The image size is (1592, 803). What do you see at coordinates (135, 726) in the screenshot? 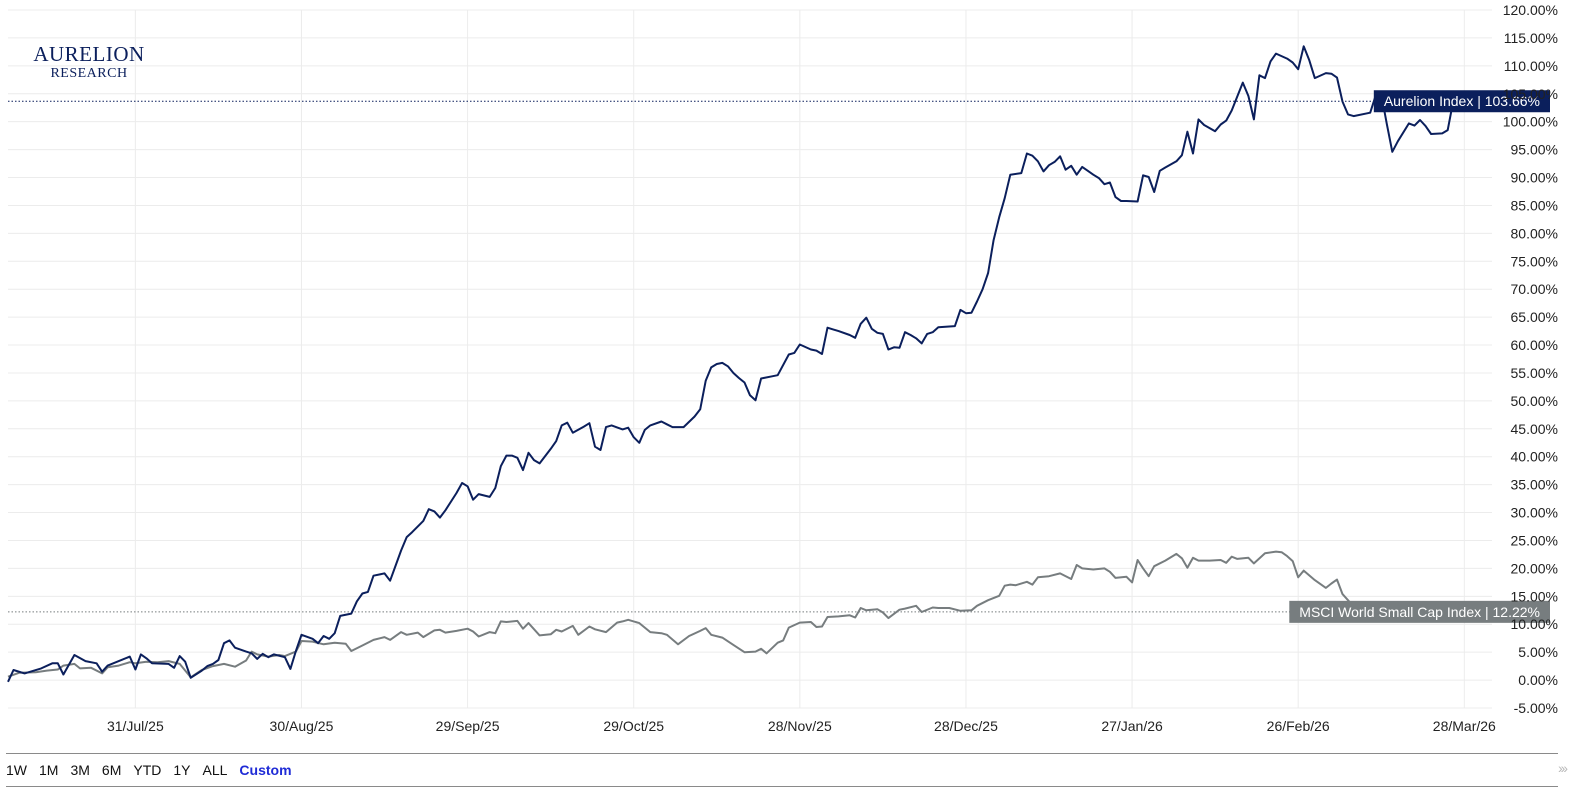
I see `x-tick-label: 31/Jul/25` at bounding box center [135, 726].